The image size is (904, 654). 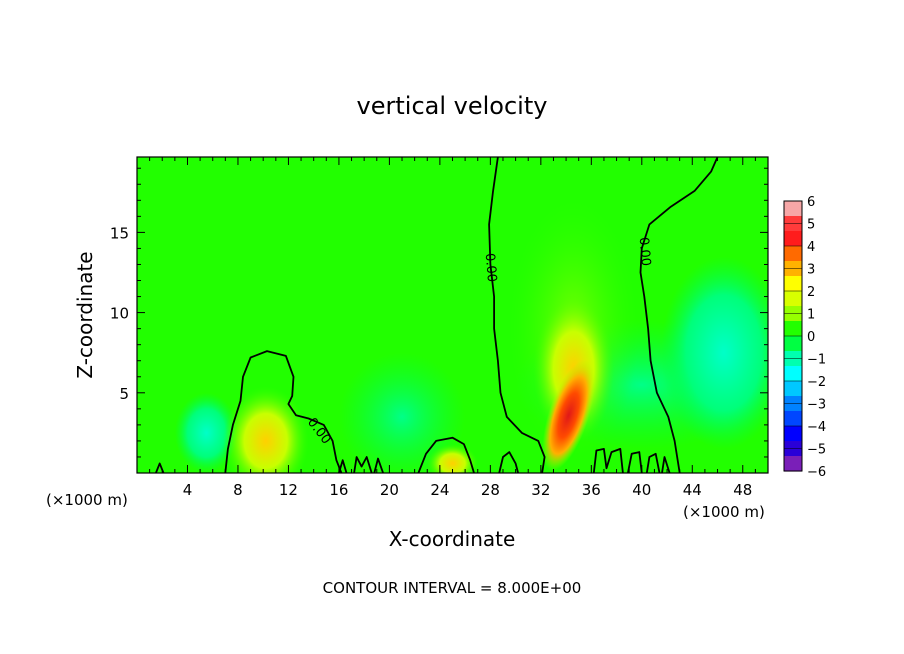 I want to click on x-tick-label: 44, so click(x=692, y=490).